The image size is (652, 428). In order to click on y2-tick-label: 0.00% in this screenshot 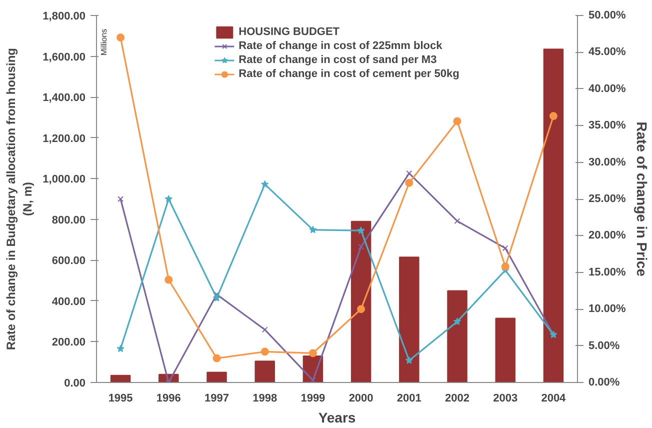, I will do `click(604, 382)`.